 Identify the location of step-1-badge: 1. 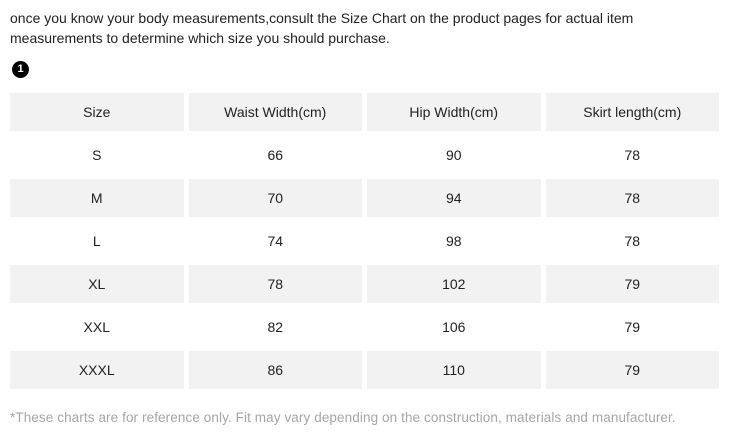
(20, 69).